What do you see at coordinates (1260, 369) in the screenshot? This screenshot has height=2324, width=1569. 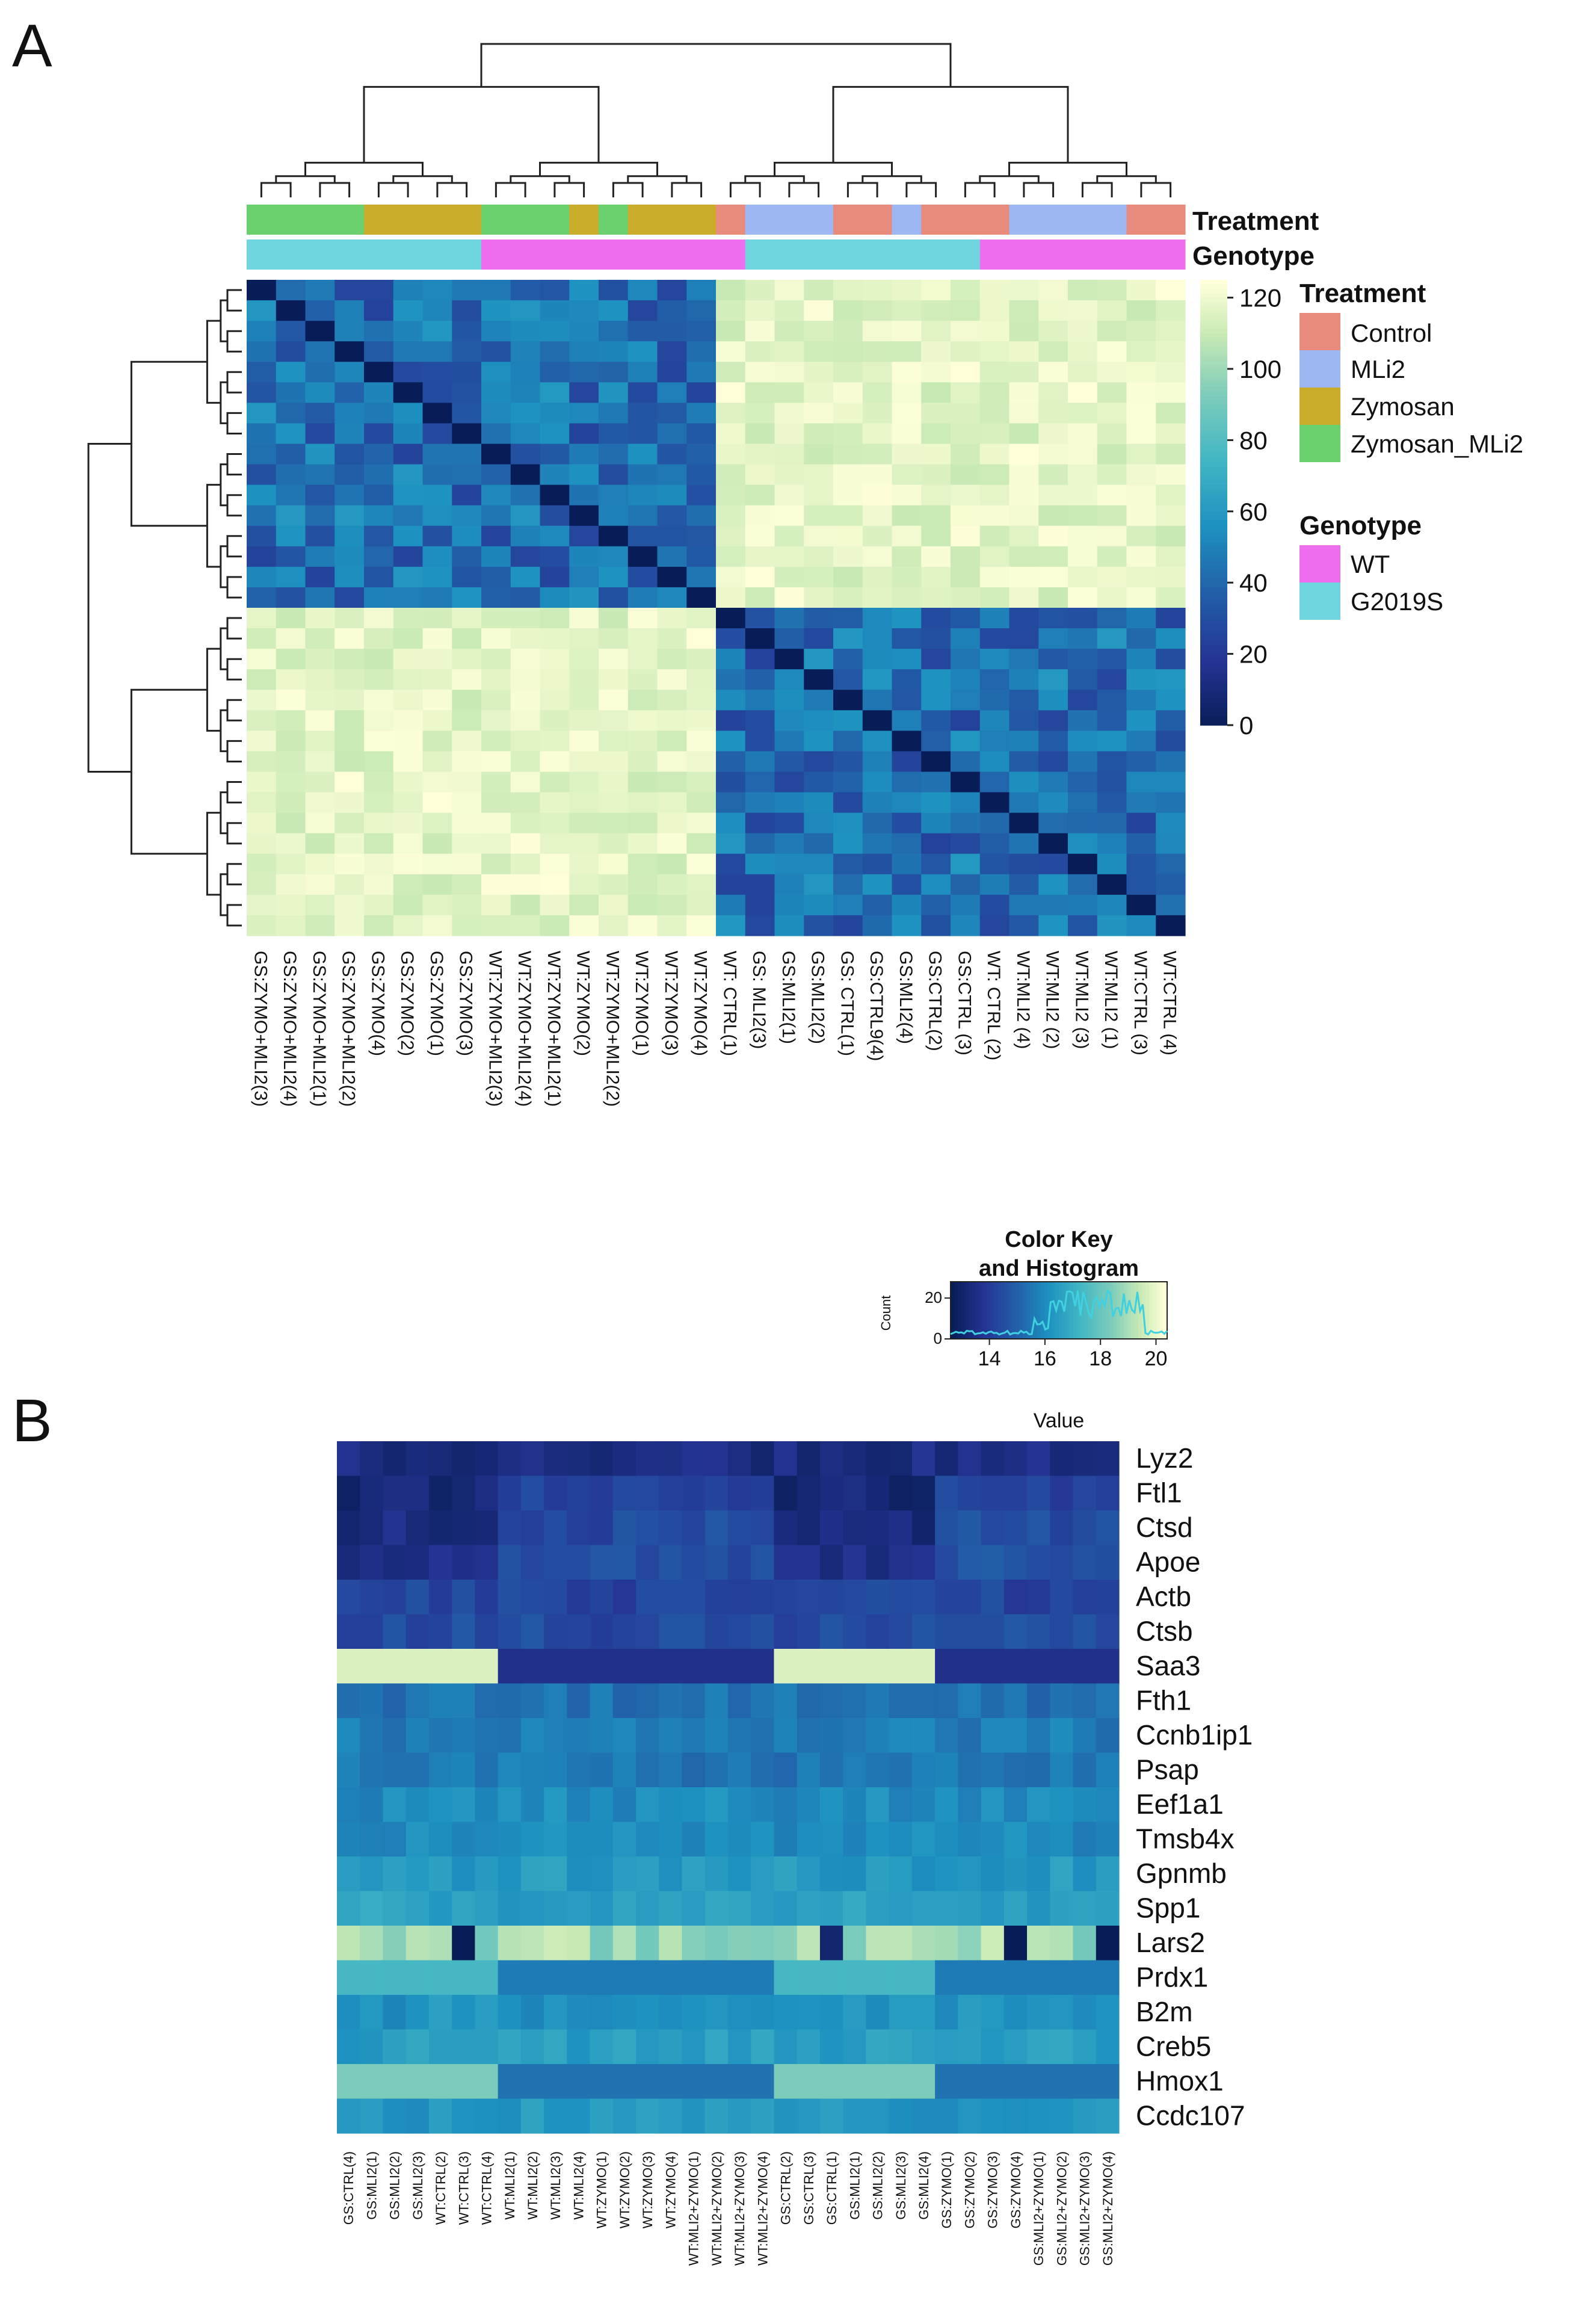 I see `colorbar-tick-label: 100` at bounding box center [1260, 369].